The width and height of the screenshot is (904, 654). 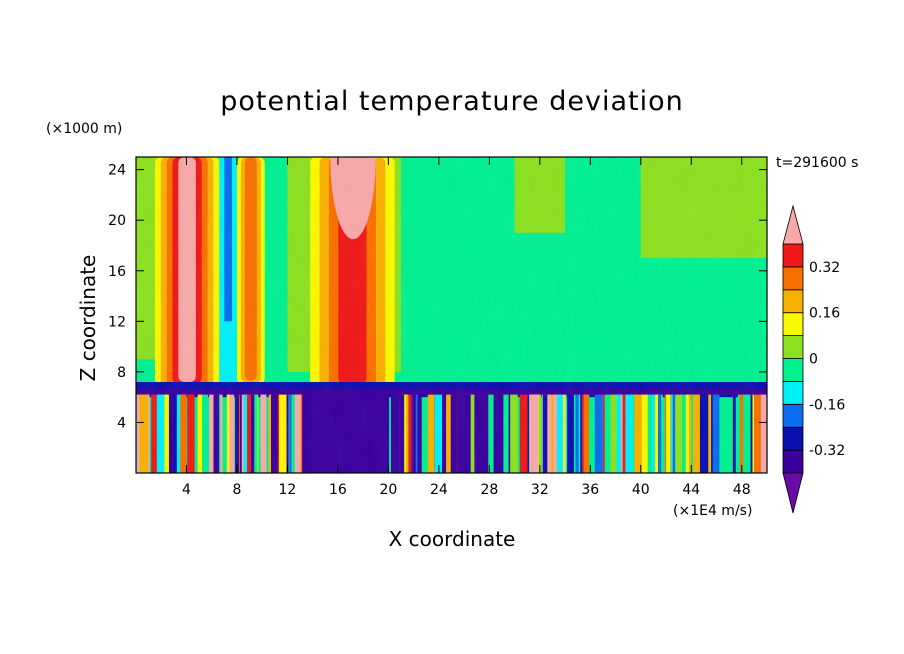 I want to click on colorbar-label-0: 0.32, so click(x=824, y=268).